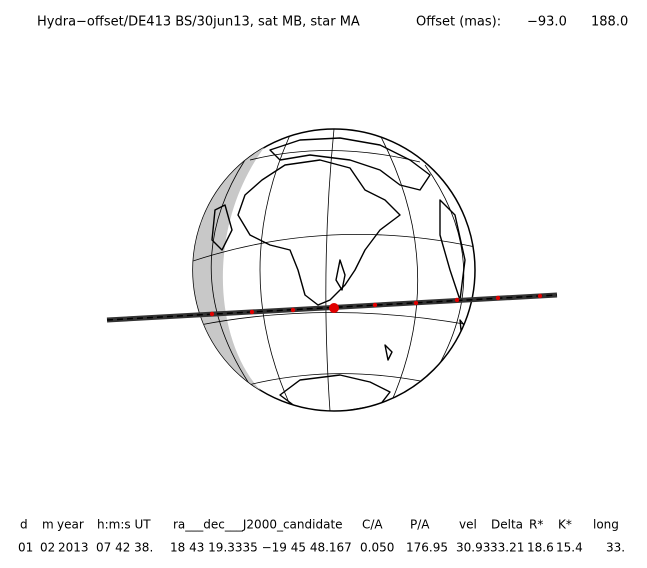  I want to click on column-header: year, so click(70, 525).